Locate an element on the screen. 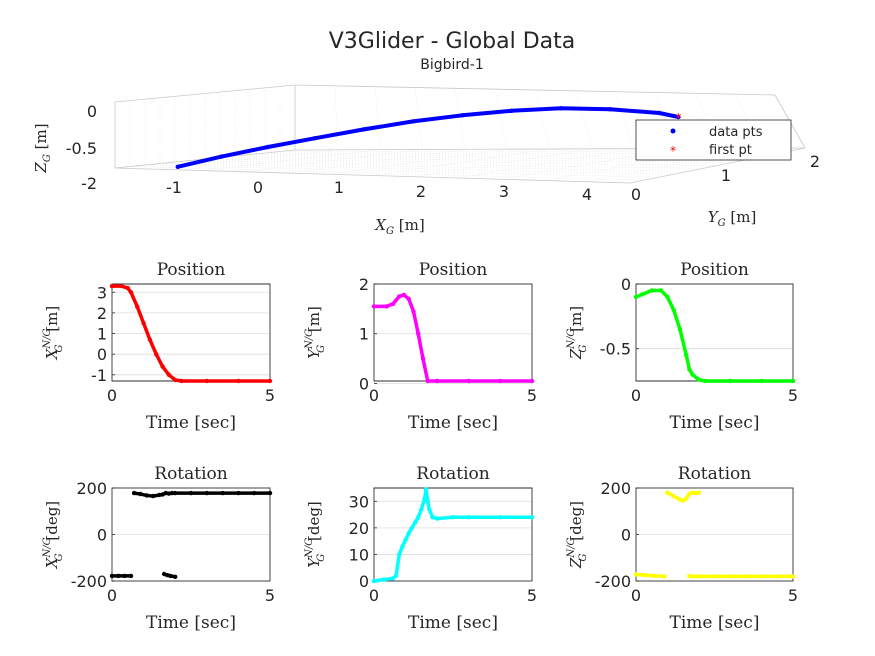 This screenshot has height=656, width=875. legend: data pts * first pt is located at coordinates (713, 140).